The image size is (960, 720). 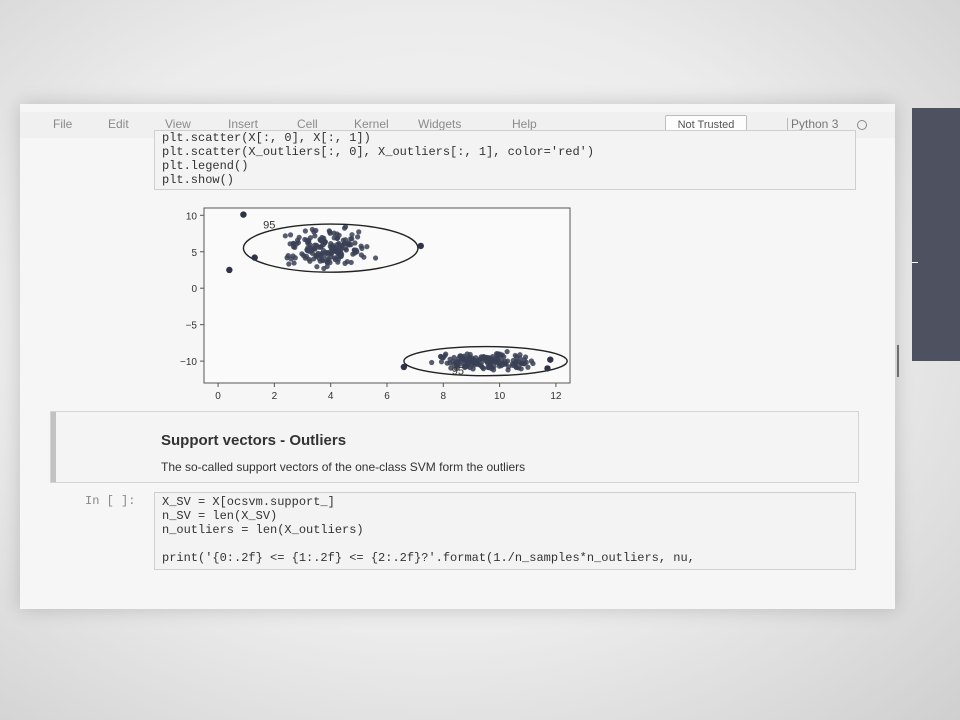 What do you see at coordinates (110, 501) in the screenshot?
I see `cell-prompt: In [ ]:` at bounding box center [110, 501].